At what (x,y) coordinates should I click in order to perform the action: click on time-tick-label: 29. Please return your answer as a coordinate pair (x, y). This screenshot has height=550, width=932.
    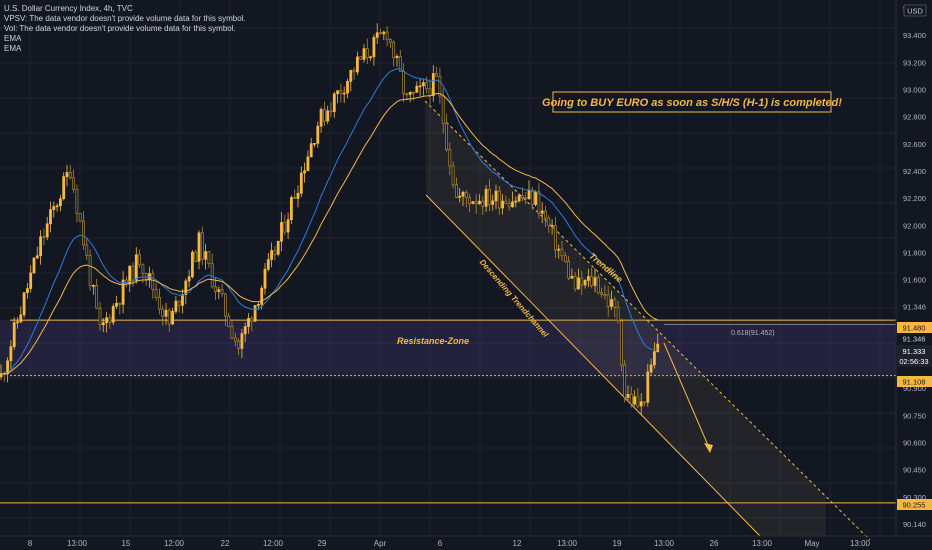
    Looking at the image, I should click on (322, 543).